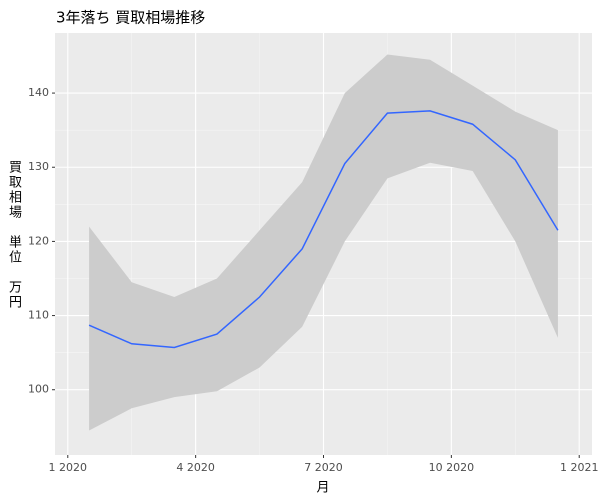 This screenshot has height=500, width=600. What do you see at coordinates (579, 467) in the screenshot?
I see `x-tick-label: 1 2021` at bounding box center [579, 467].